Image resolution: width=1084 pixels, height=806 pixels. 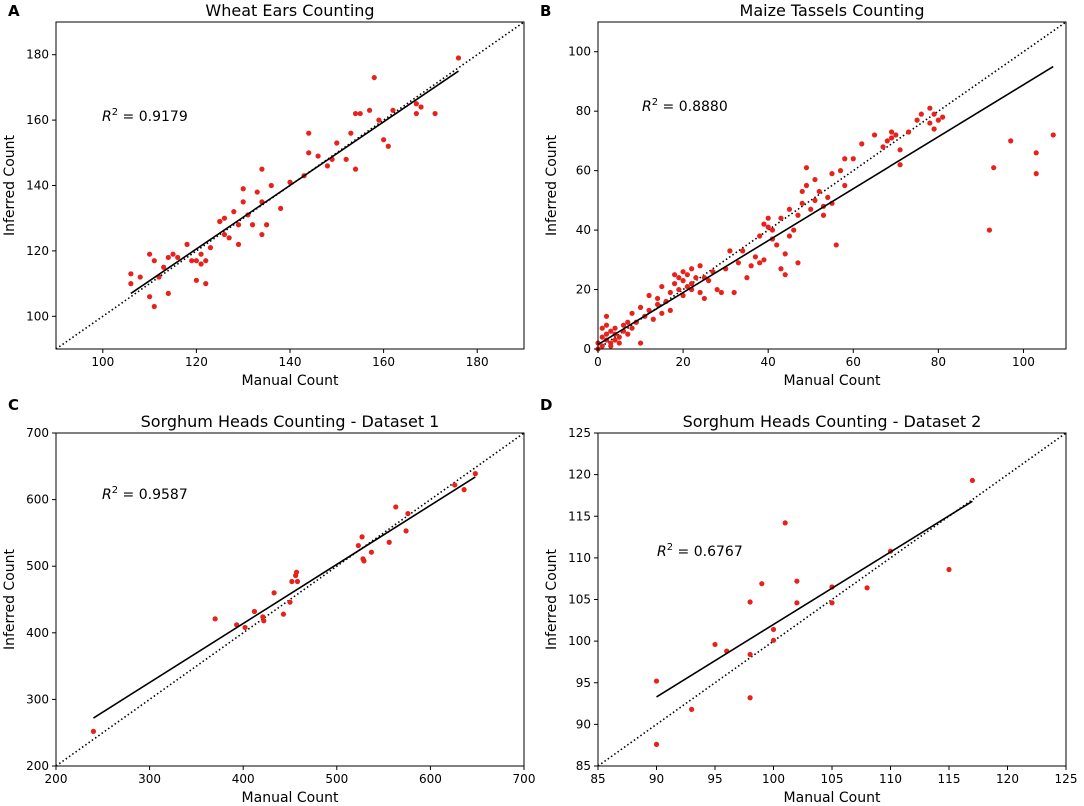 I want to click on y-tick-label: 110, so click(x=579, y=558).